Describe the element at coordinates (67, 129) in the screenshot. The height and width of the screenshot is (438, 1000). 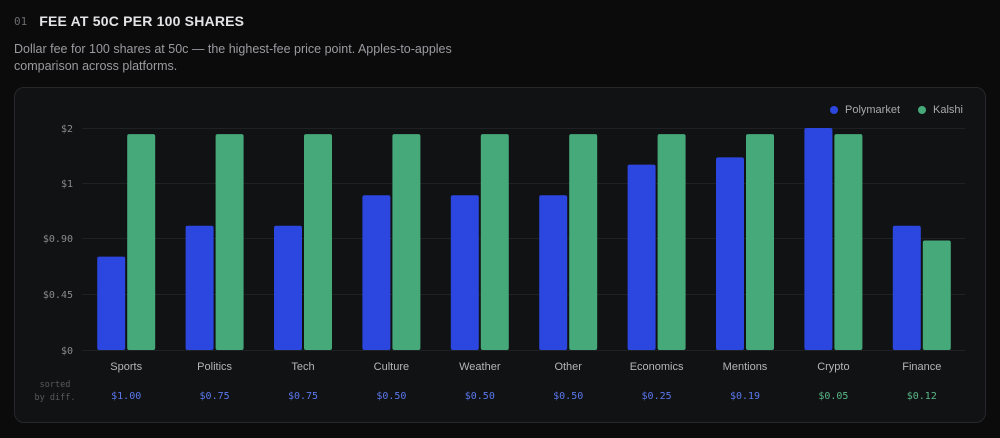
I see `y-tick-label: $2` at that location.